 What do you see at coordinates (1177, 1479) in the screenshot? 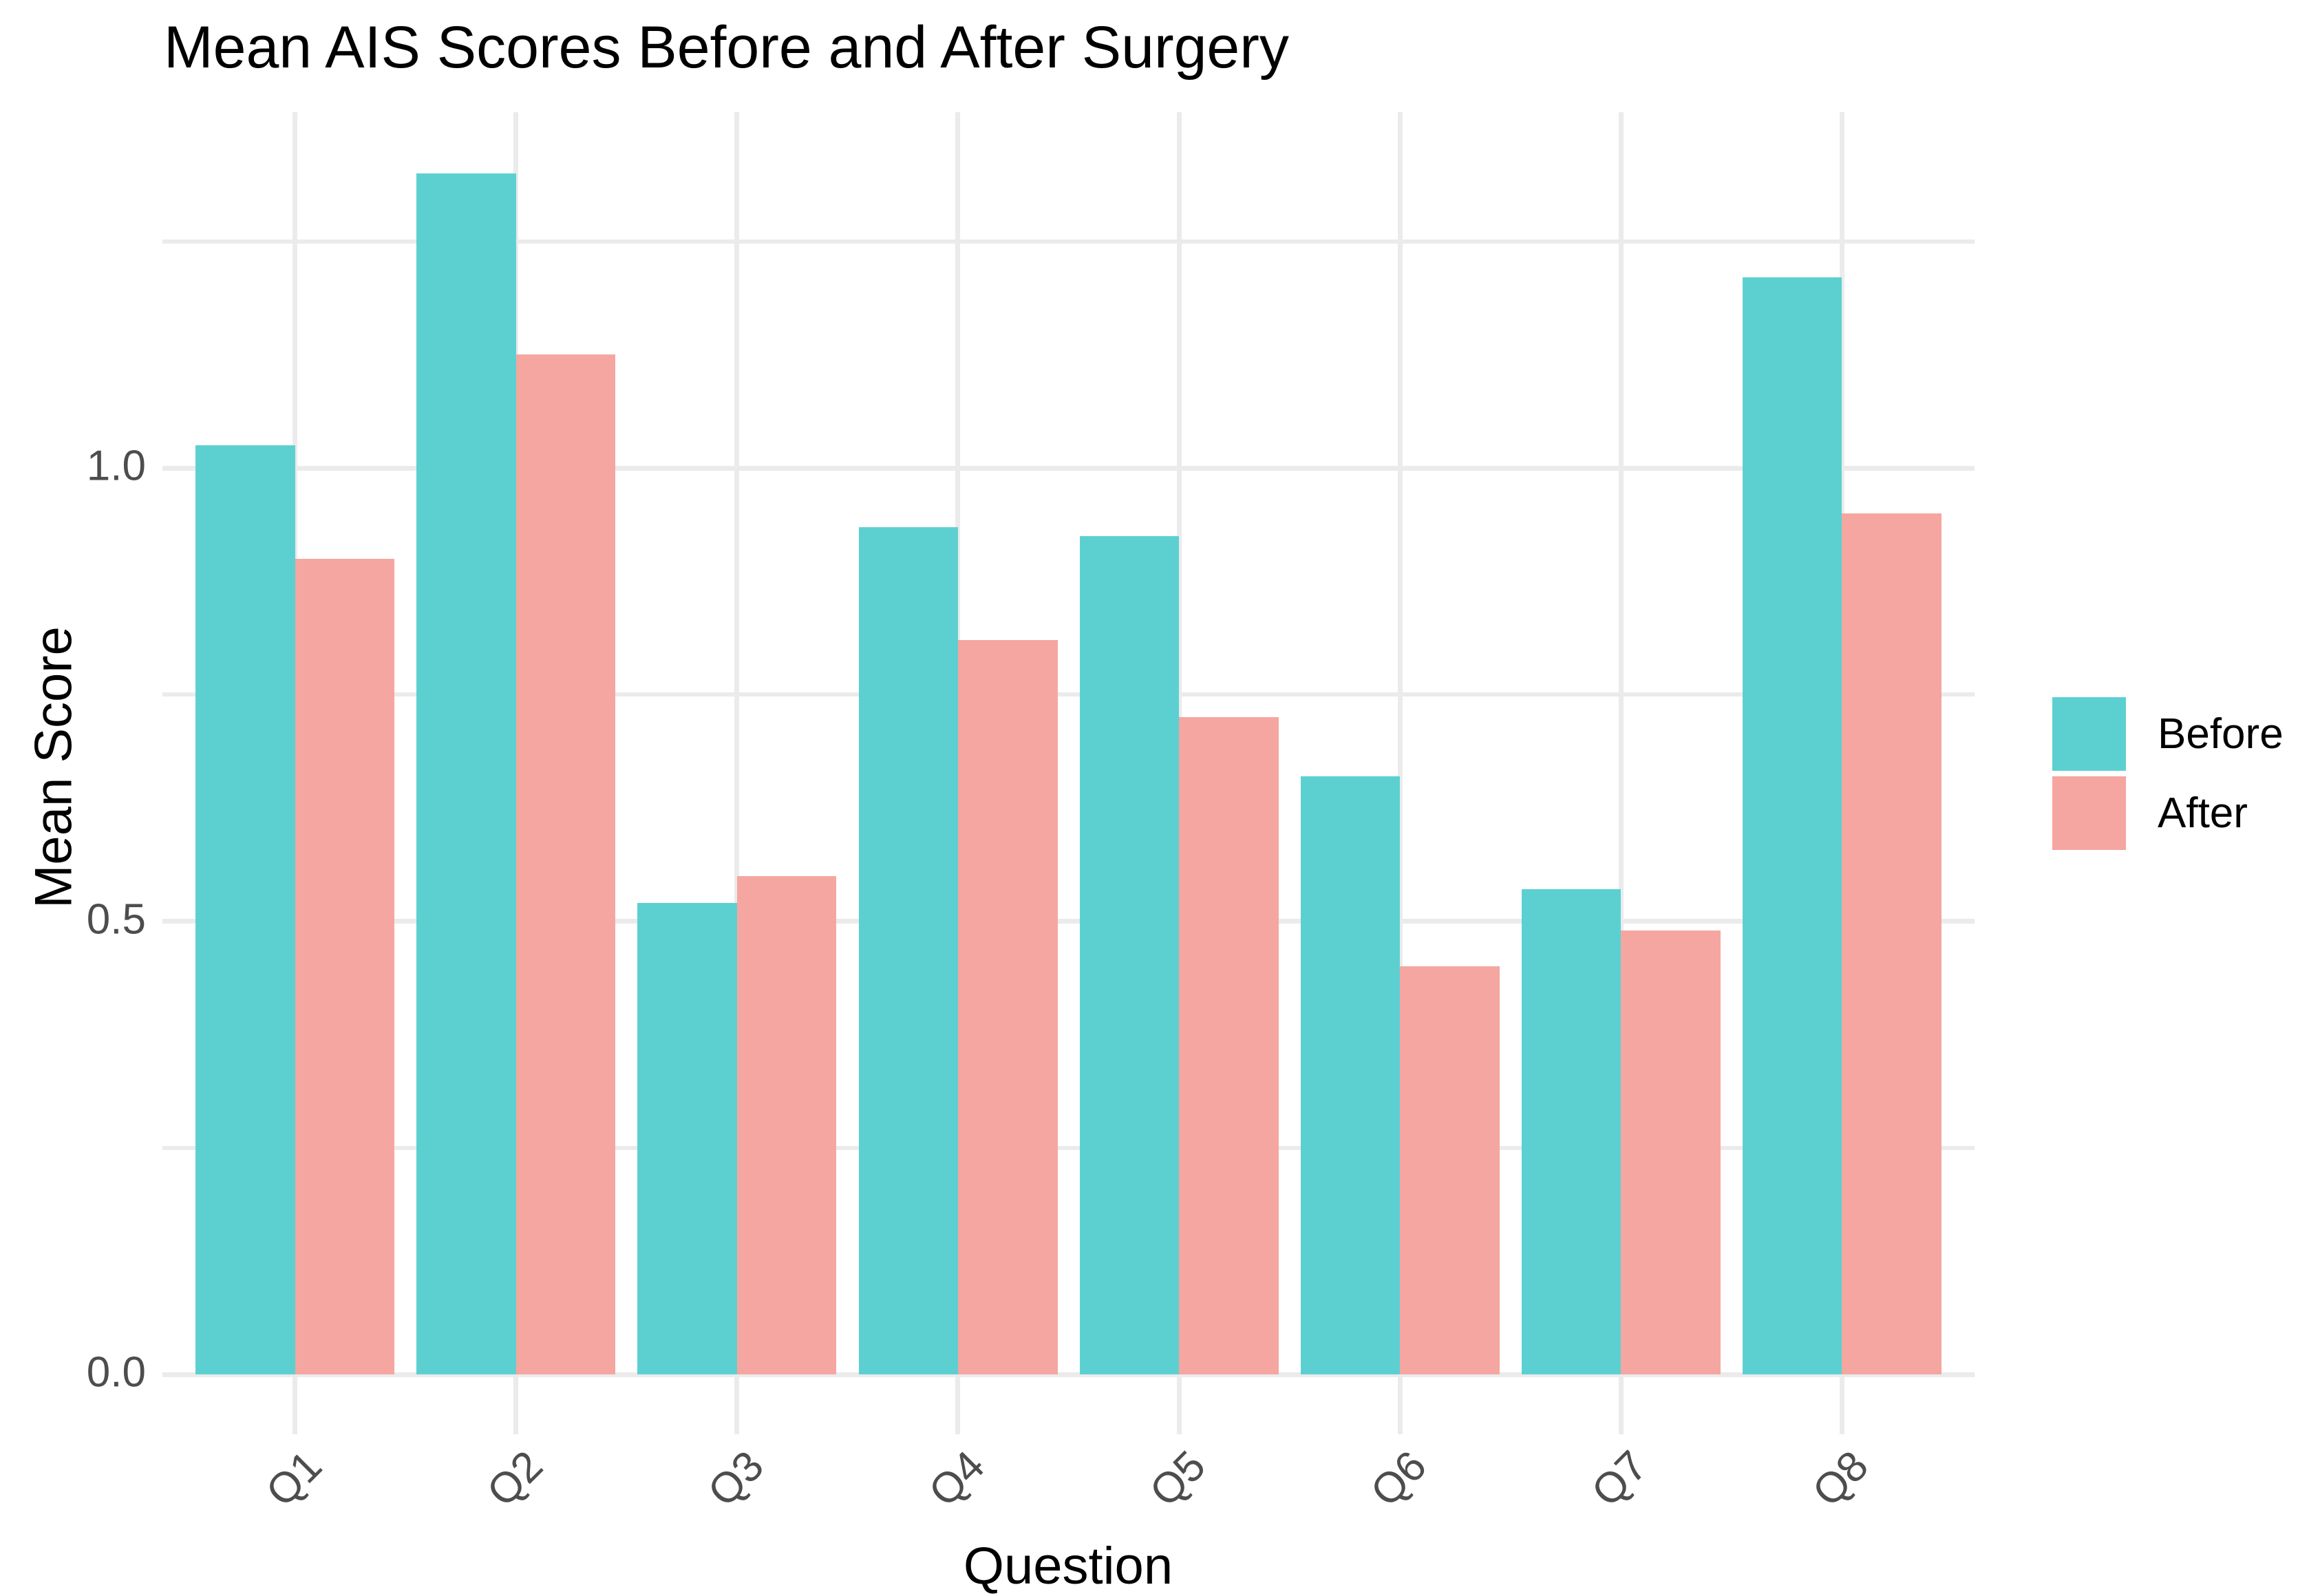
I see `x-tick-label: Q5` at bounding box center [1177, 1479].